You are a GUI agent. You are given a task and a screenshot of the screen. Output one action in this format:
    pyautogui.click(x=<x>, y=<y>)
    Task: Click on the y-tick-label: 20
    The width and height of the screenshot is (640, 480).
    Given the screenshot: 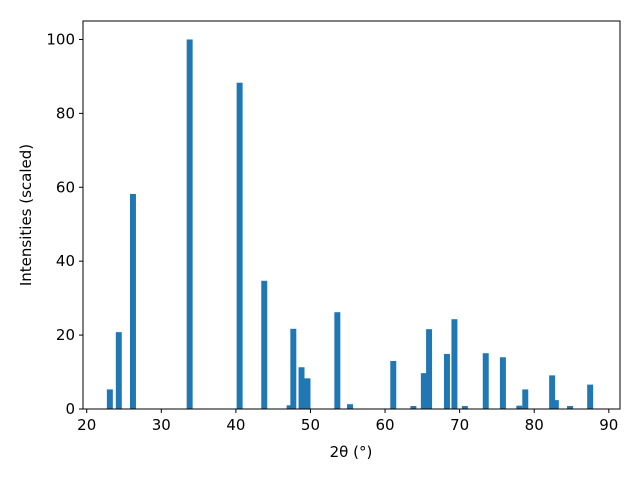 What is the action you would take?
    pyautogui.click(x=65, y=335)
    